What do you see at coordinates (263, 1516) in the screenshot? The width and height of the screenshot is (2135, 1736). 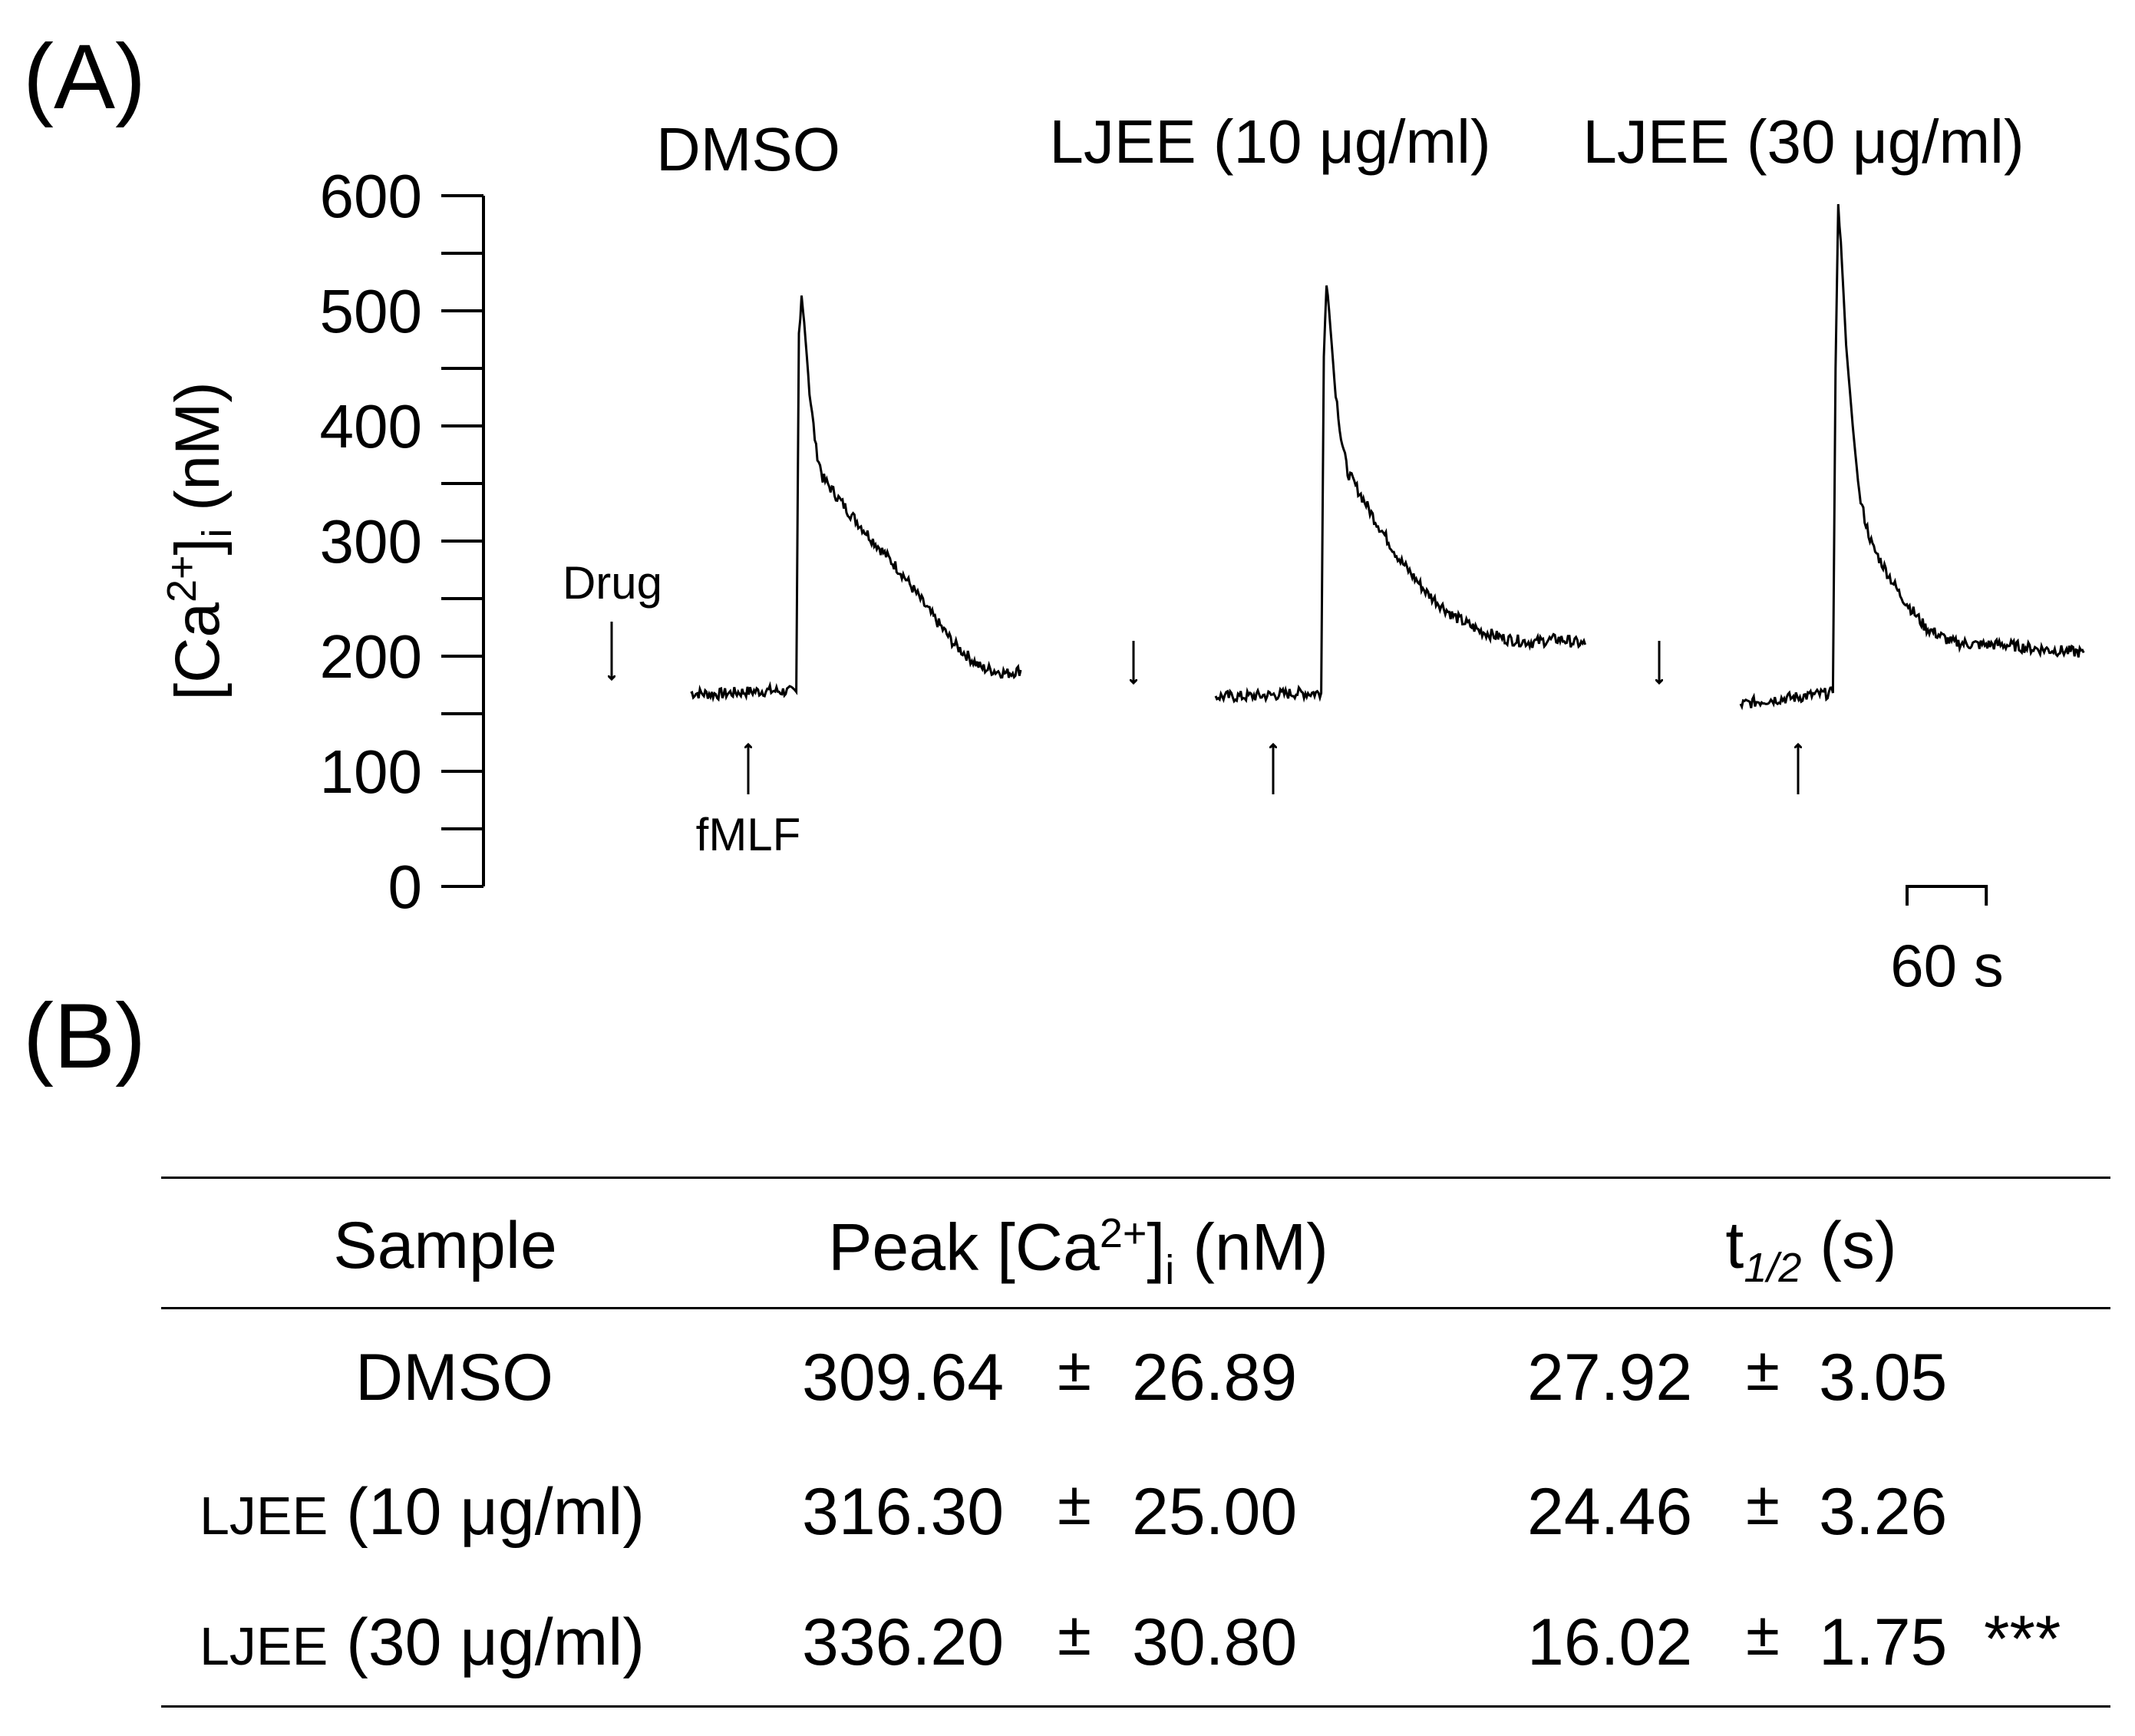 I see `row-2-sample-prefix: LJEE` at bounding box center [263, 1516].